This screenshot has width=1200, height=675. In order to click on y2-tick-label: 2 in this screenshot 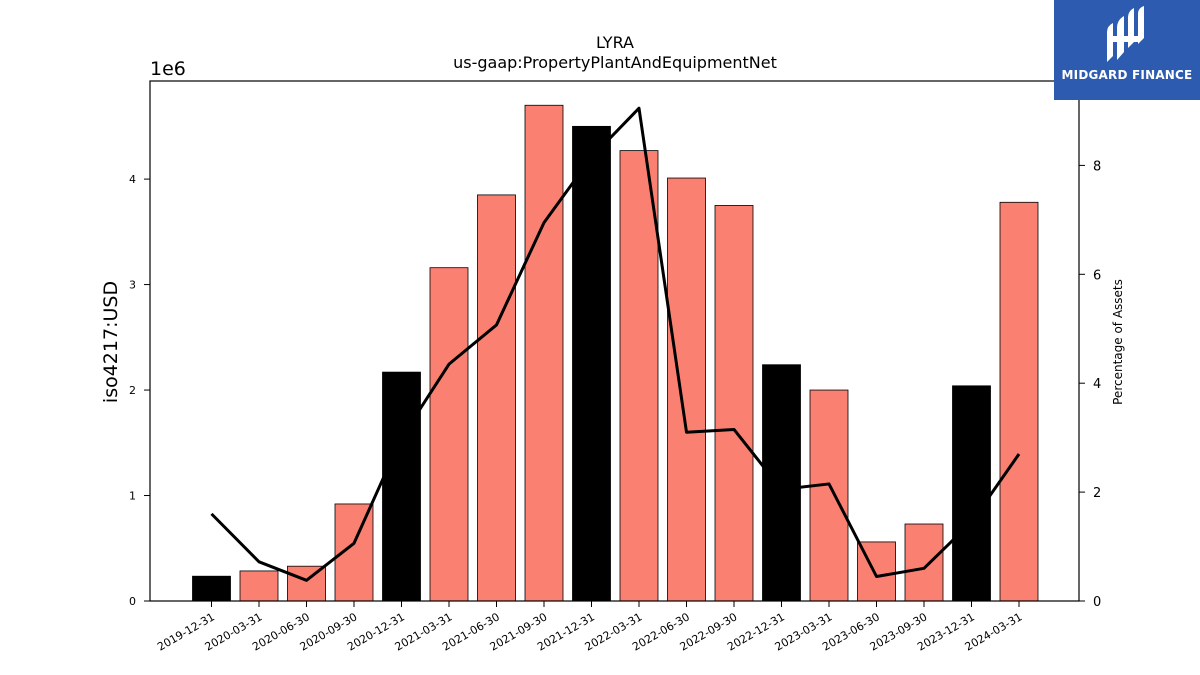, I will do `click(1097, 493)`.